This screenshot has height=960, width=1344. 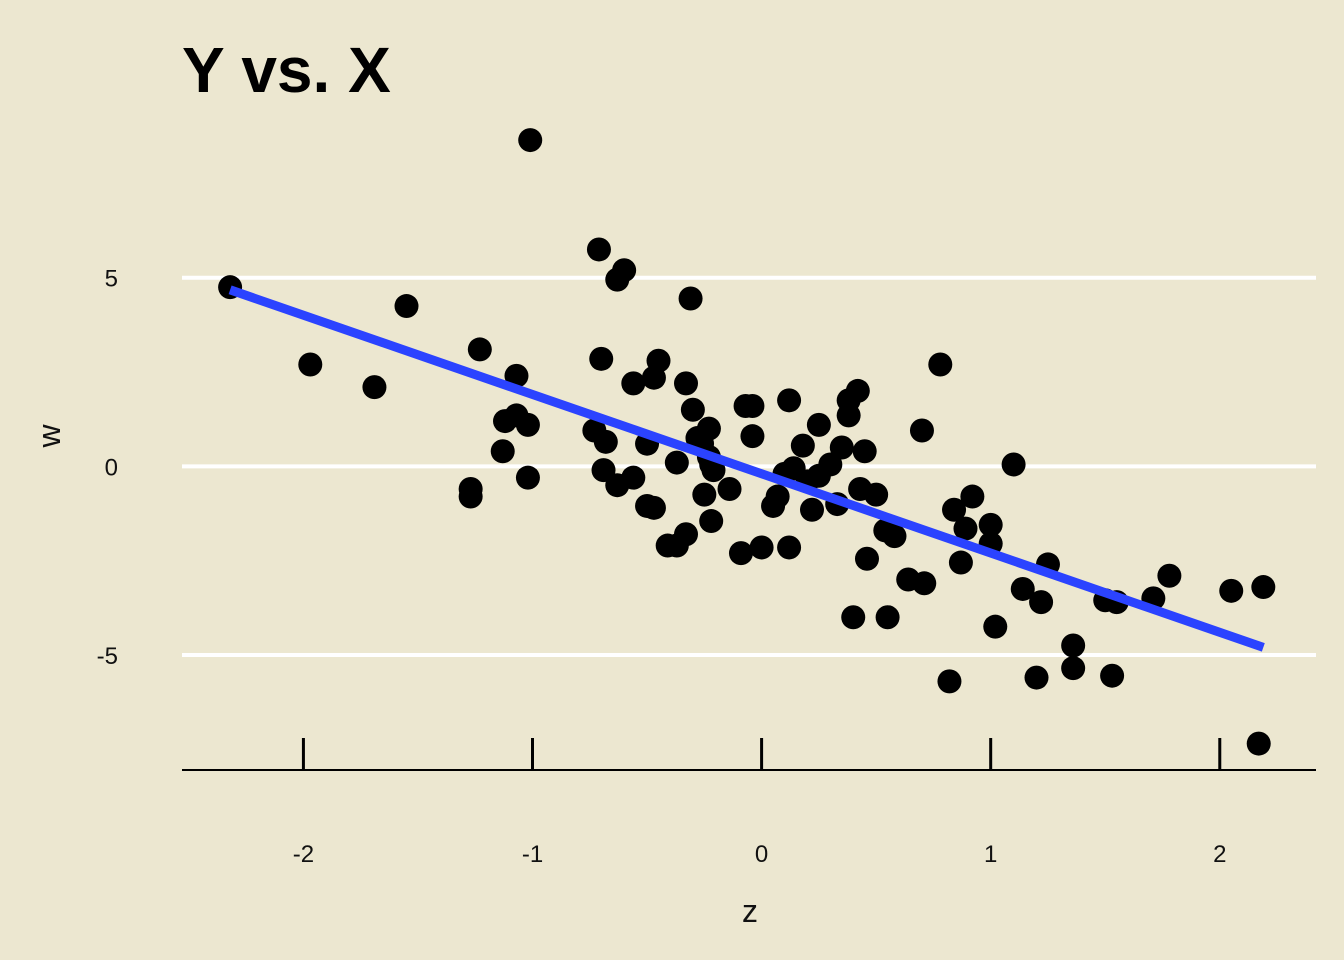 I want to click on y-tick-label: 0, so click(x=111, y=467).